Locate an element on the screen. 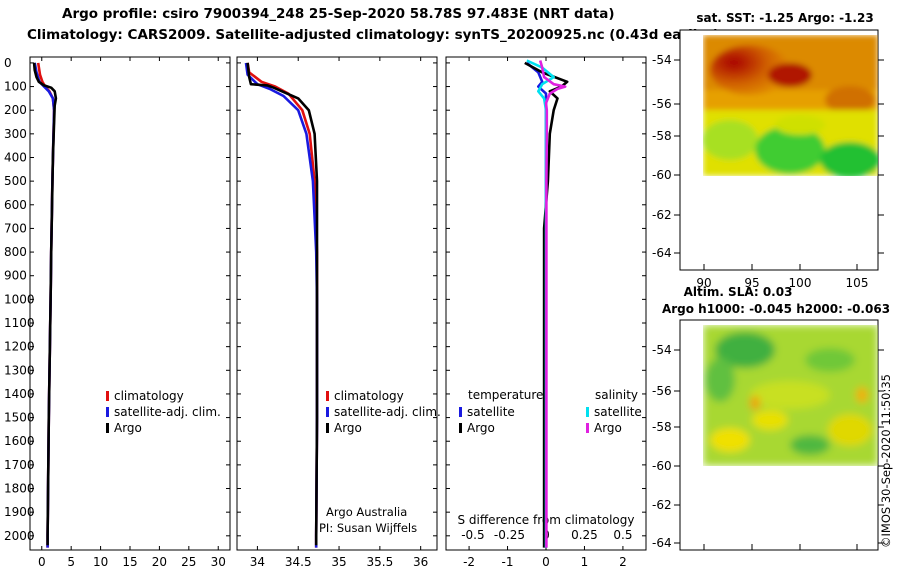 Image resolution: width=900 pixels, height=580 pixels. sst-lat-label: -60 is located at coordinates (662, 175).